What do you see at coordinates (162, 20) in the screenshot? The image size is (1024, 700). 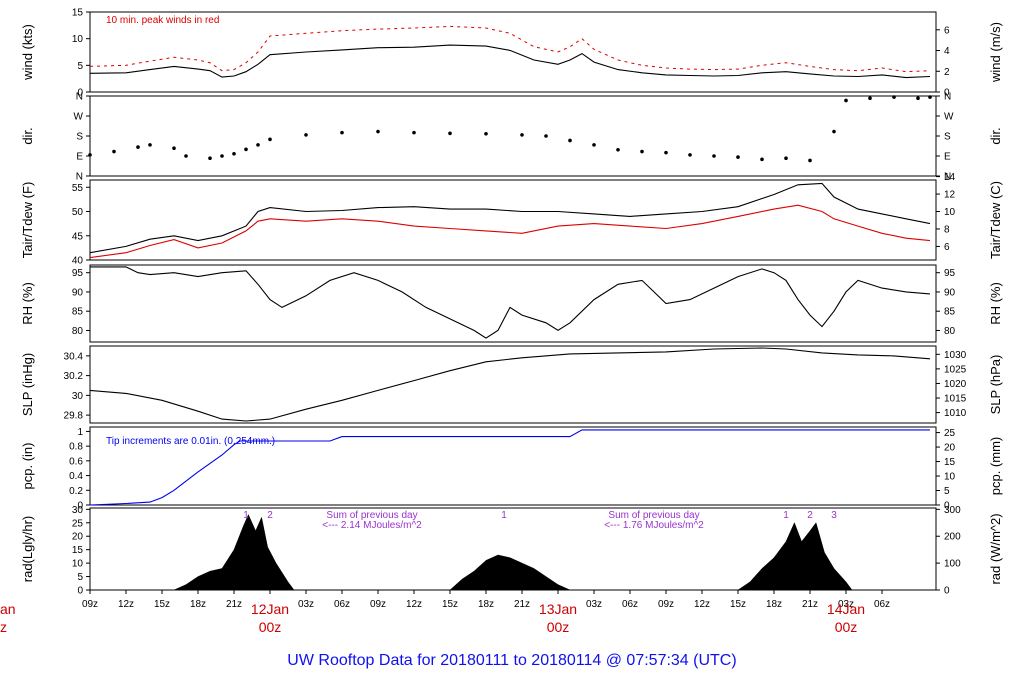 I see `annotation-wind: 10 min. peak winds in red` at bounding box center [162, 20].